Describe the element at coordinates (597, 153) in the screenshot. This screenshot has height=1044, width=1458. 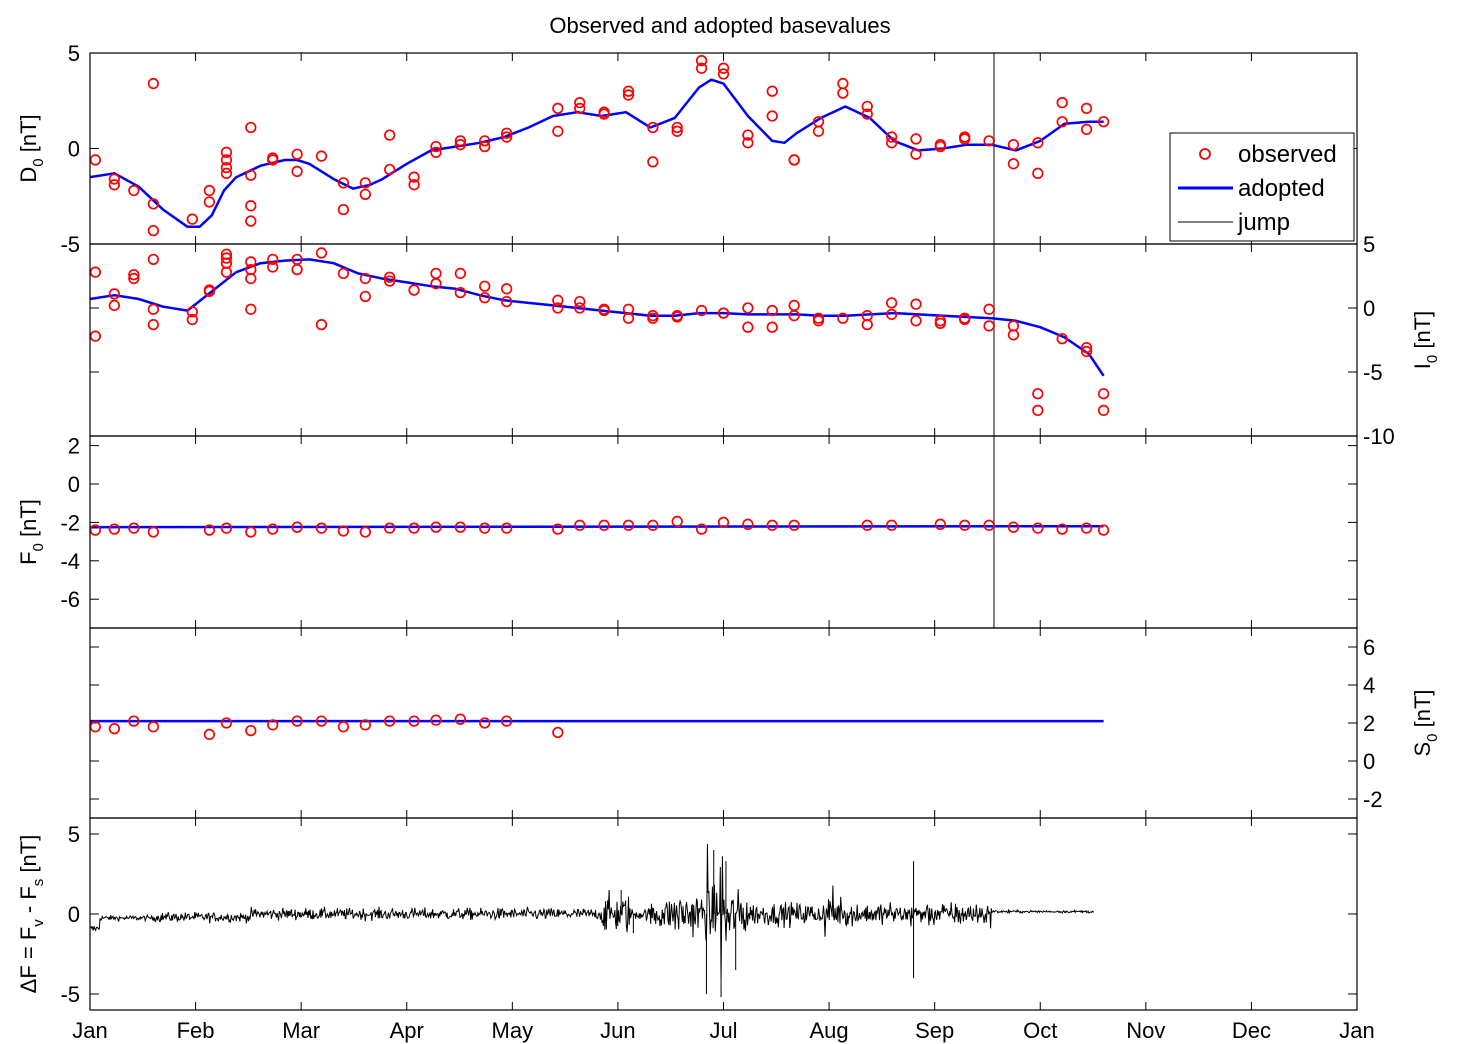
I see `adopted-line` at that location.